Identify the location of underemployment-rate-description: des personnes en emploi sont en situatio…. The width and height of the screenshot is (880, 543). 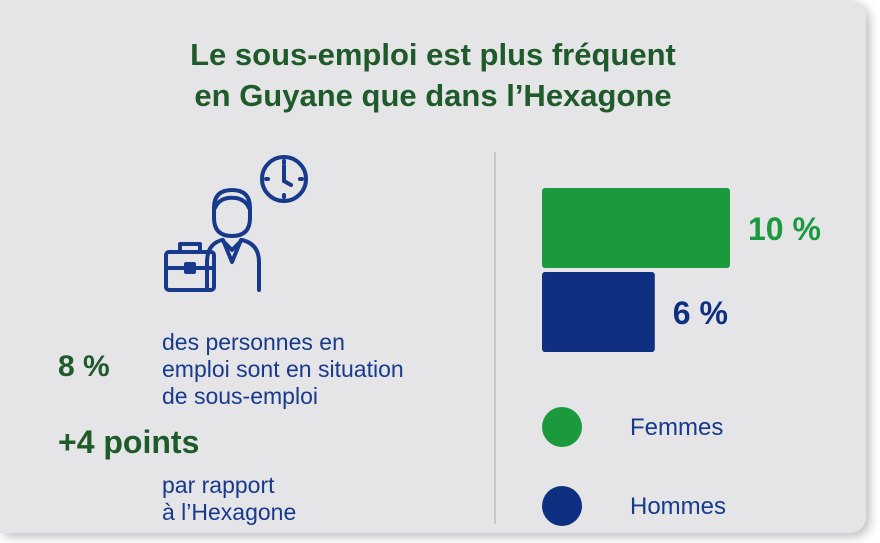
(283, 369).